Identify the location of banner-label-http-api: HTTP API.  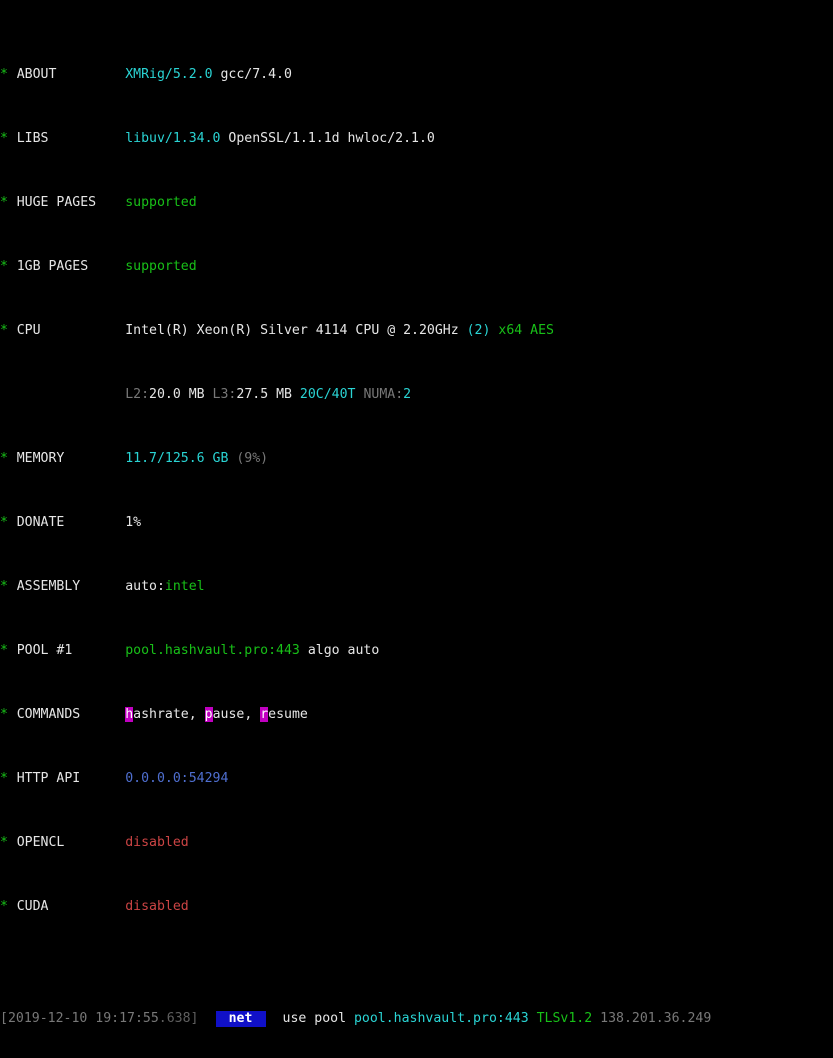
(48, 778).